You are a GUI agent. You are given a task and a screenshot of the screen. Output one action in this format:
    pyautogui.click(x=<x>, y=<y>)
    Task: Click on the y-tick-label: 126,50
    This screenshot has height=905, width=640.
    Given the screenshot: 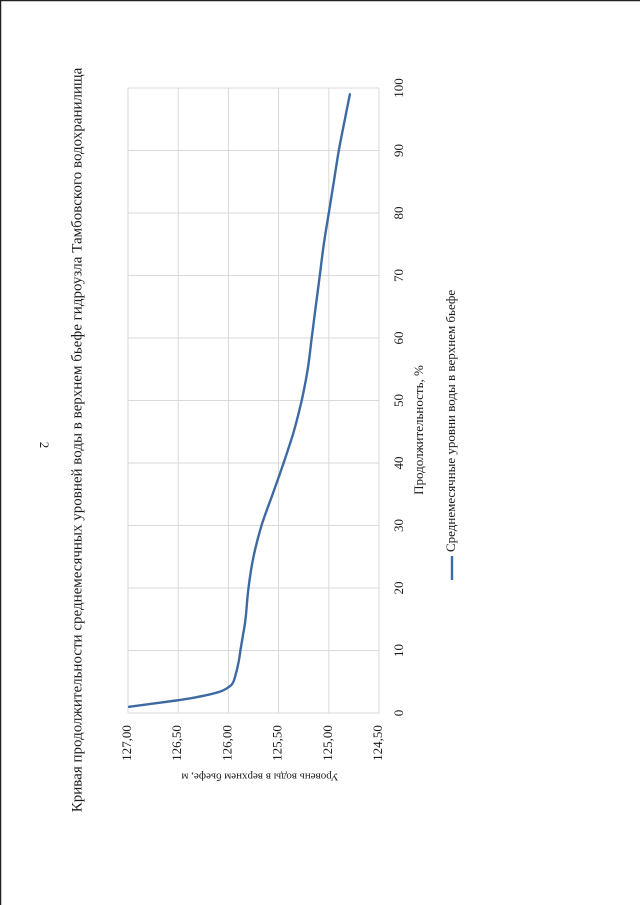 What is the action you would take?
    pyautogui.click(x=176, y=743)
    